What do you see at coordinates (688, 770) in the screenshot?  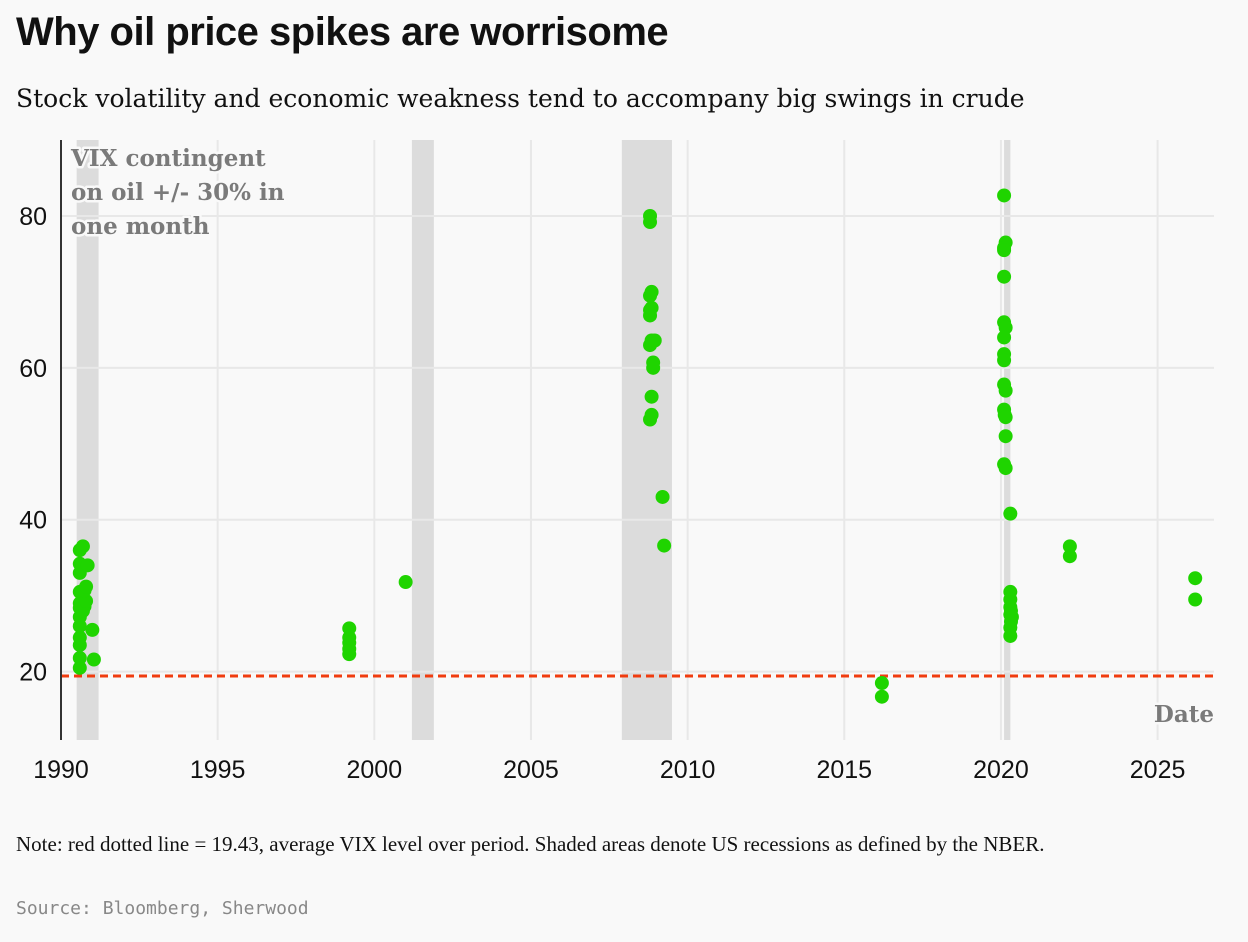 I see `x-tick-label-2010: 2010` at bounding box center [688, 770].